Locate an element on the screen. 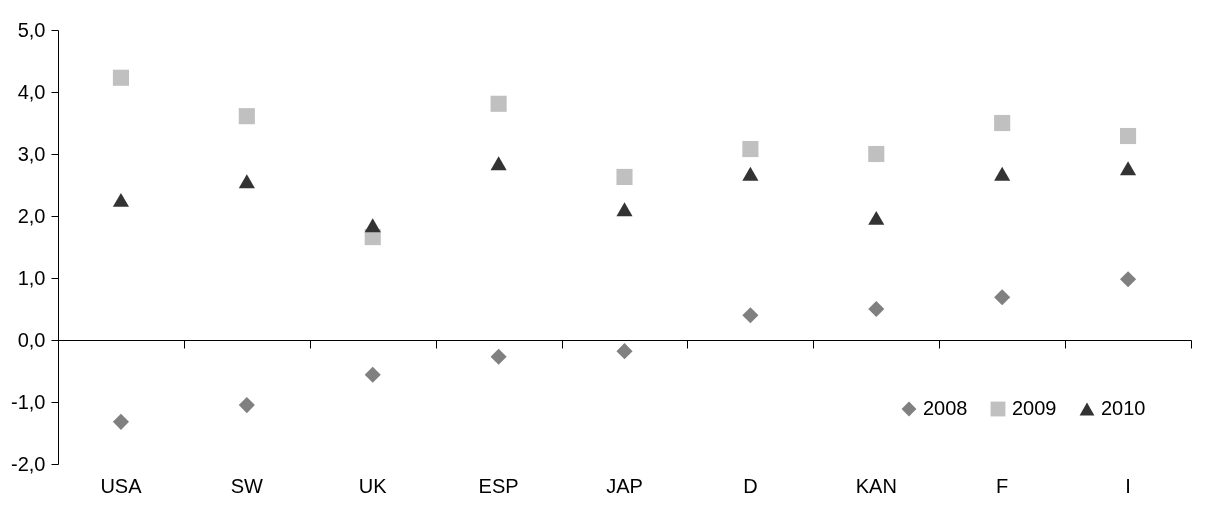  x-tick-label: UK is located at coordinates (373, 485).